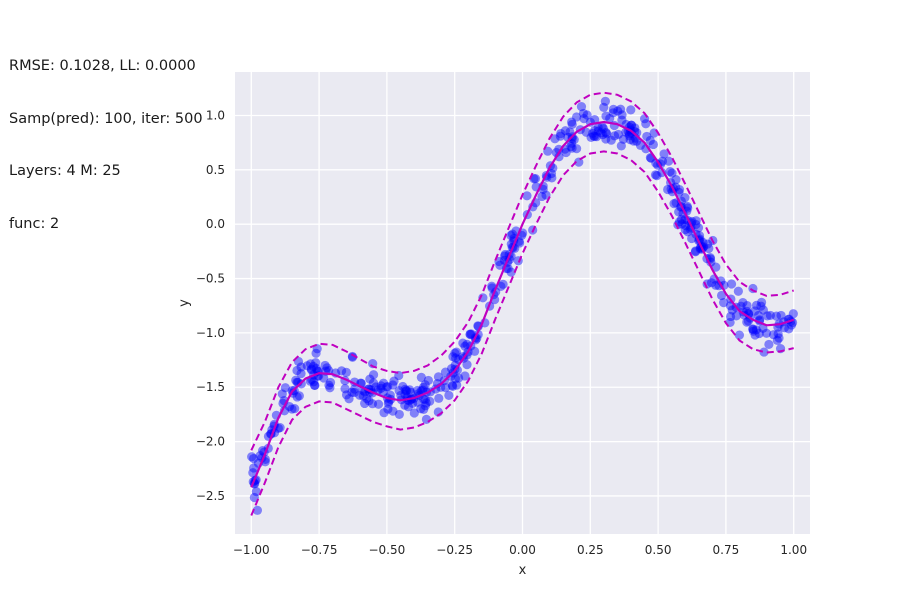 The width and height of the screenshot is (900, 600). What do you see at coordinates (215, 115) in the screenshot?
I see `y-tick-label: 1.0` at bounding box center [215, 115].